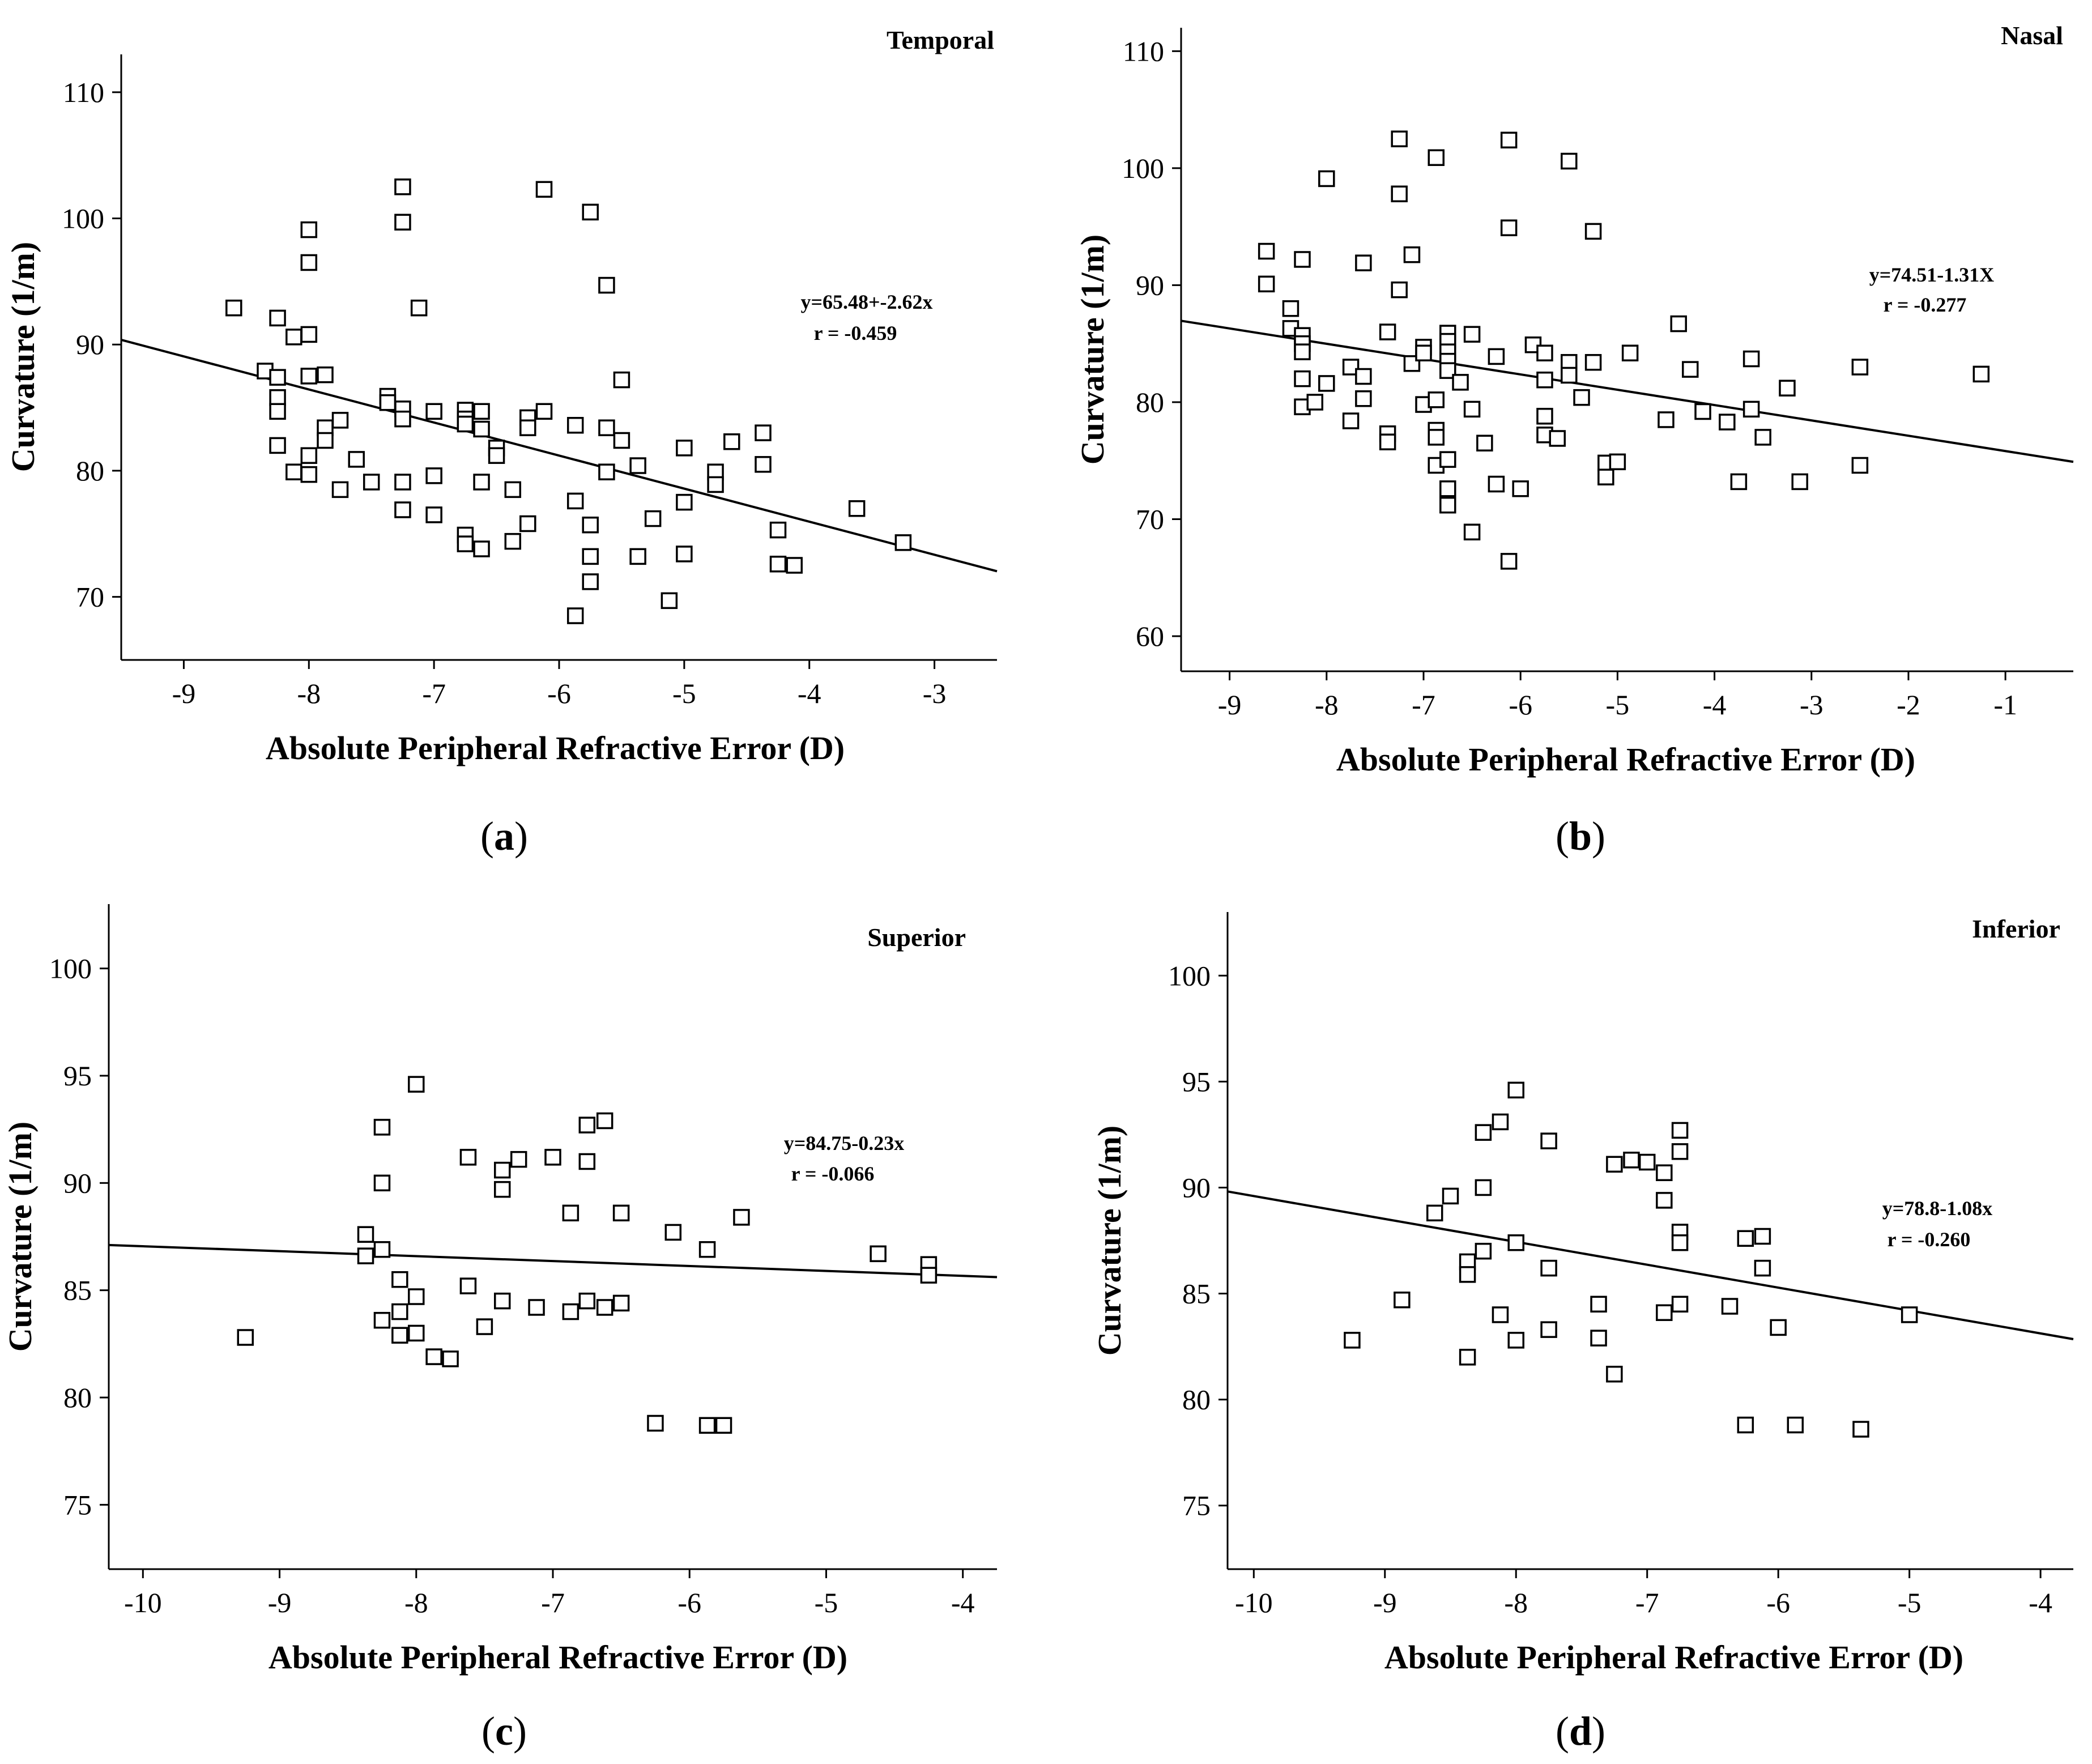  What do you see at coordinates (1930, 1240) in the screenshot?
I see `correlation-coefficient: r = -0.260` at bounding box center [1930, 1240].